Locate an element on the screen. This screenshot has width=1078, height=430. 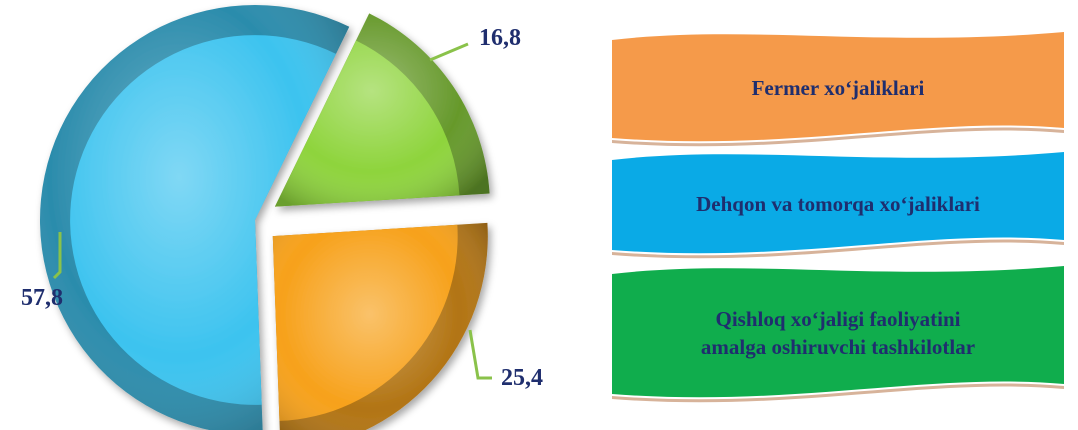
legend-item: Dehqon va tomorqa xo‘jaliklari is located at coordinates (838, 205).